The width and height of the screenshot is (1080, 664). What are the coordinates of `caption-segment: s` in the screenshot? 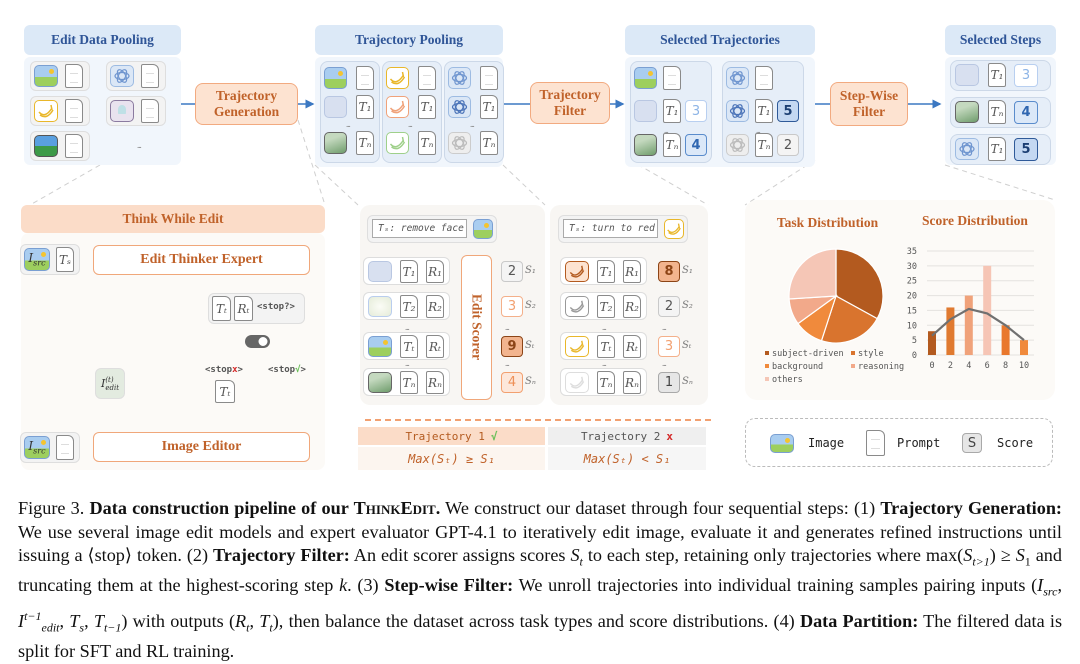 It's located at (82, 627).